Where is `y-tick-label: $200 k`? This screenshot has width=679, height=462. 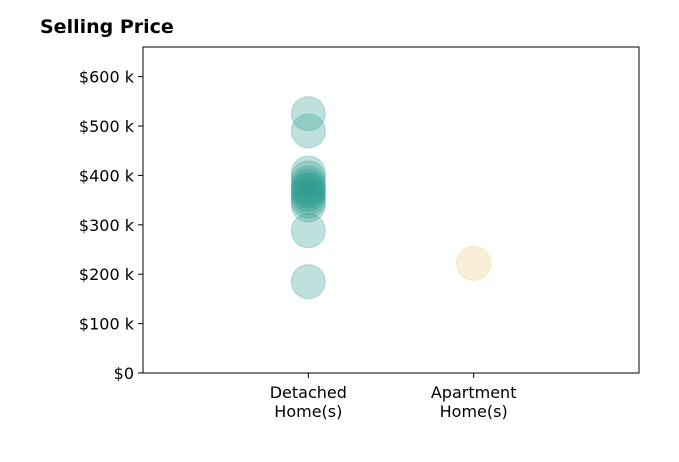 y-tick-label: $200 k is located at coordinates (107, 274).